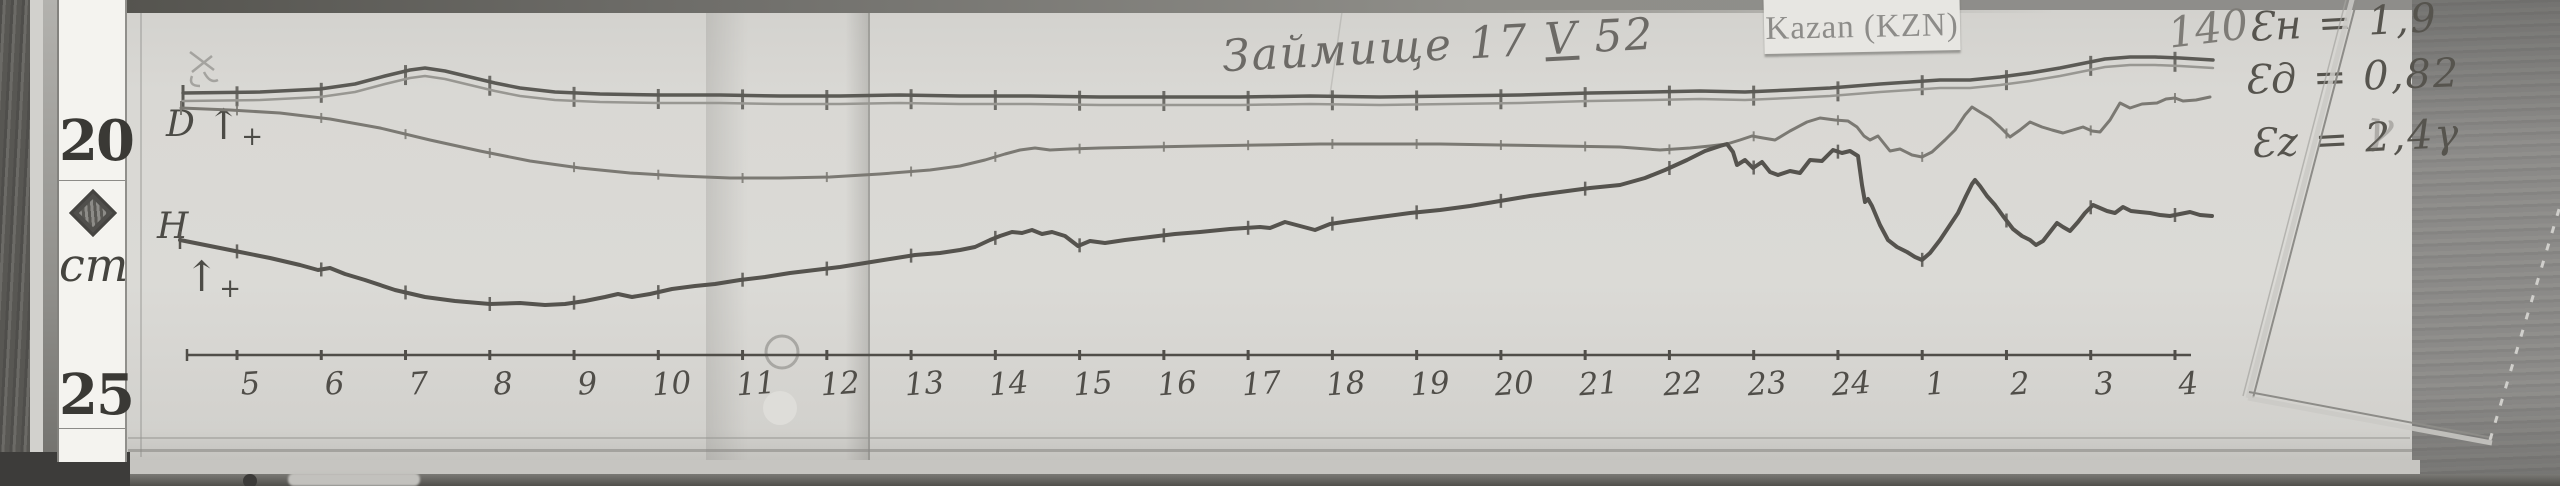  Describe the element at coordinates (1270, 468) in the screenshot. I see `album-bottom-strip` at that location.